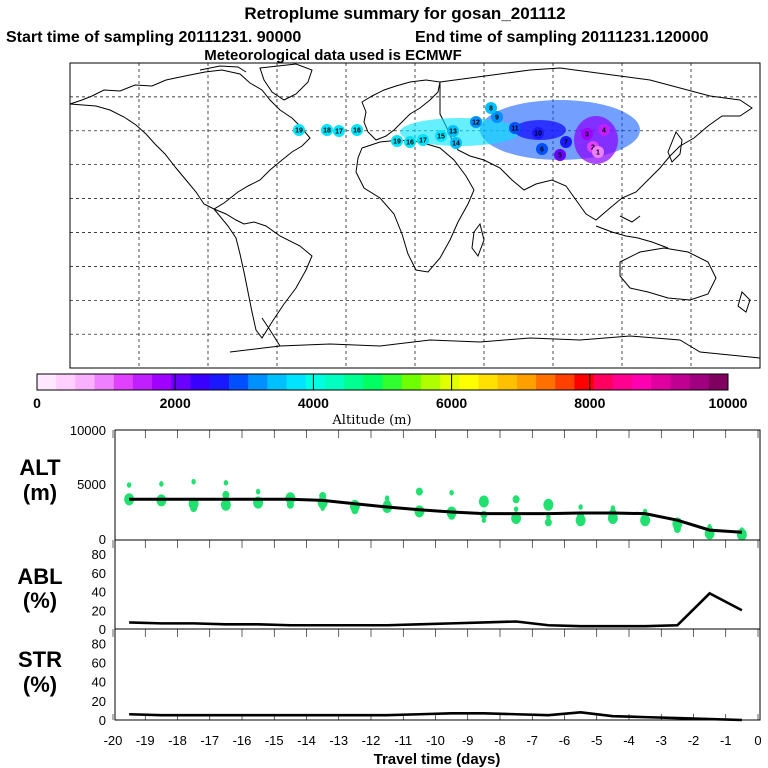  Describe the element at coordinates (542, 150) in the screenshot. I see `map-cluster-label: 6` at that location.